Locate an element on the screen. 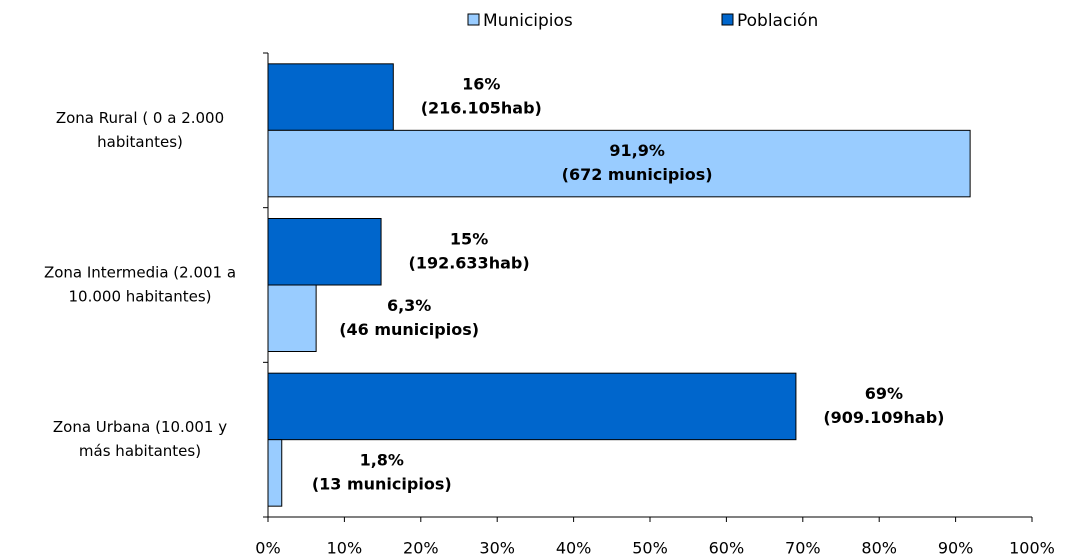 This screenshot has height=560, width=1067. data-label: 6,3% is located at coordinates (409, 305).